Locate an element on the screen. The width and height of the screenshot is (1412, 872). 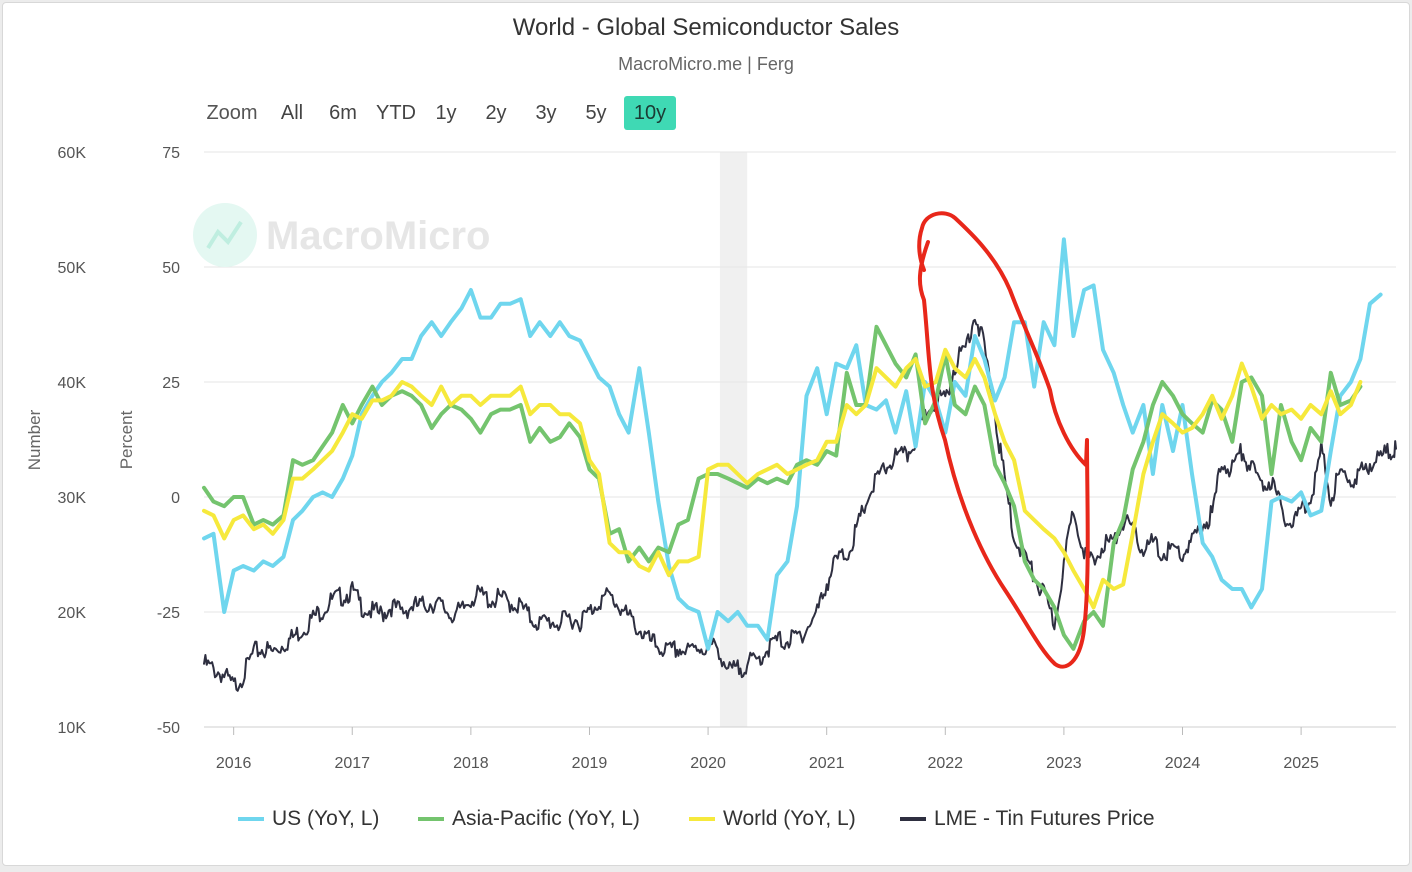
legend-label: World (YoY, L) is located at coordinates (789, 818).